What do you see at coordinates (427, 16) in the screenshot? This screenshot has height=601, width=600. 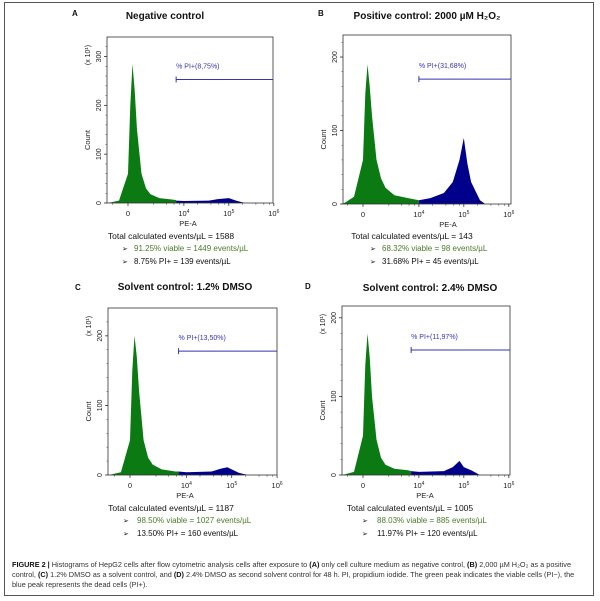 I see `panel-title: Positive control: 2000 µM H₂O₂` at bounding box center [427, 16].